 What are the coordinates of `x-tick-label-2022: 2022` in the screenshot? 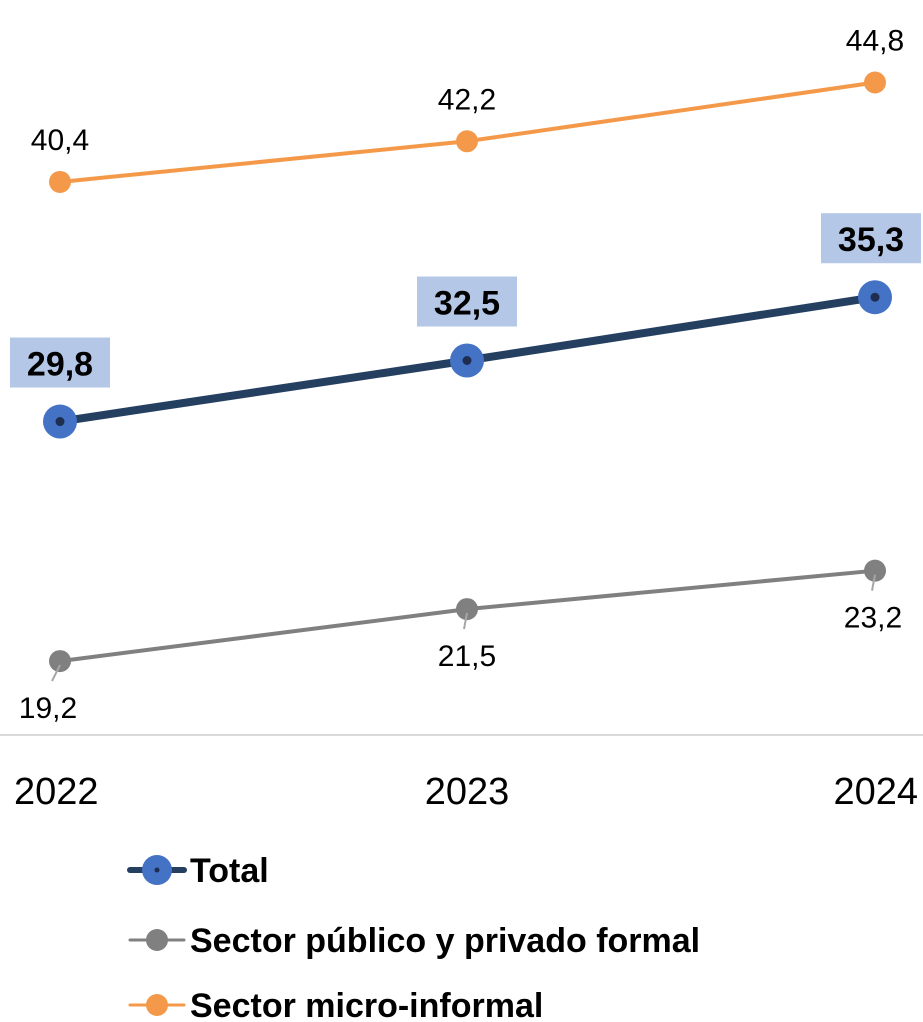 It's located at (56, 792).